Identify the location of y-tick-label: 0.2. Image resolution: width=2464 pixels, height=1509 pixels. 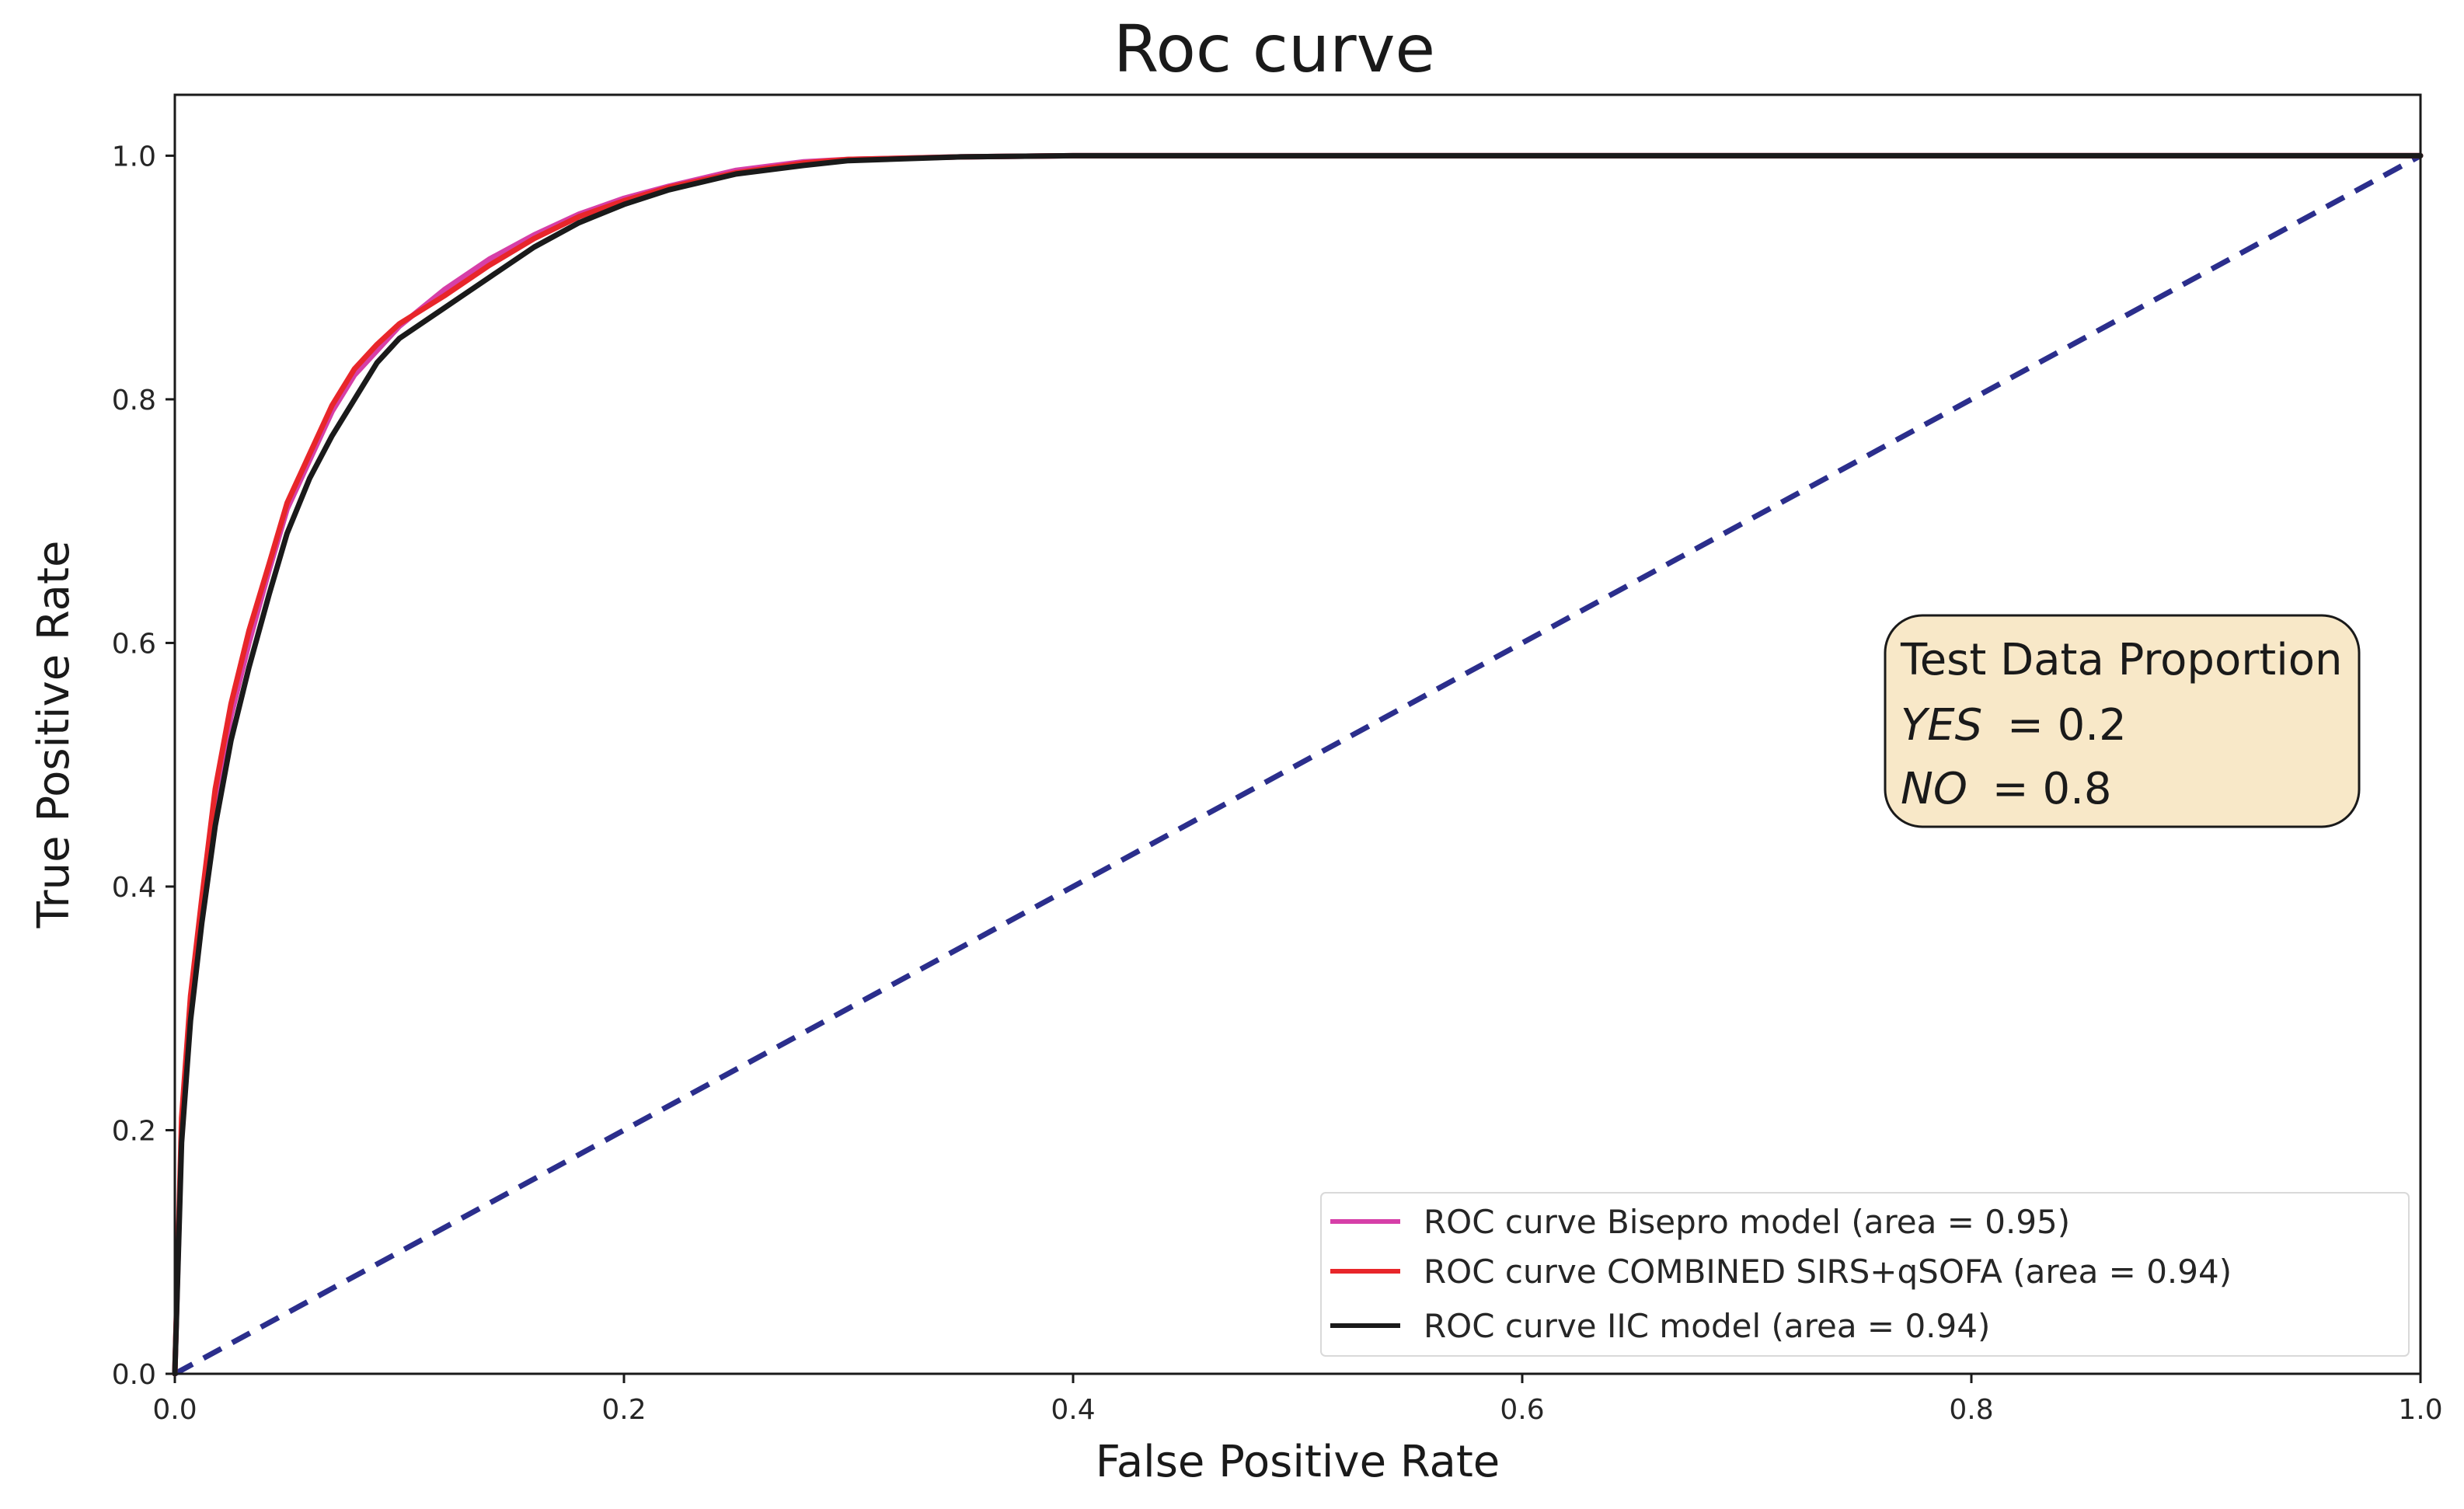
(134, 1131).